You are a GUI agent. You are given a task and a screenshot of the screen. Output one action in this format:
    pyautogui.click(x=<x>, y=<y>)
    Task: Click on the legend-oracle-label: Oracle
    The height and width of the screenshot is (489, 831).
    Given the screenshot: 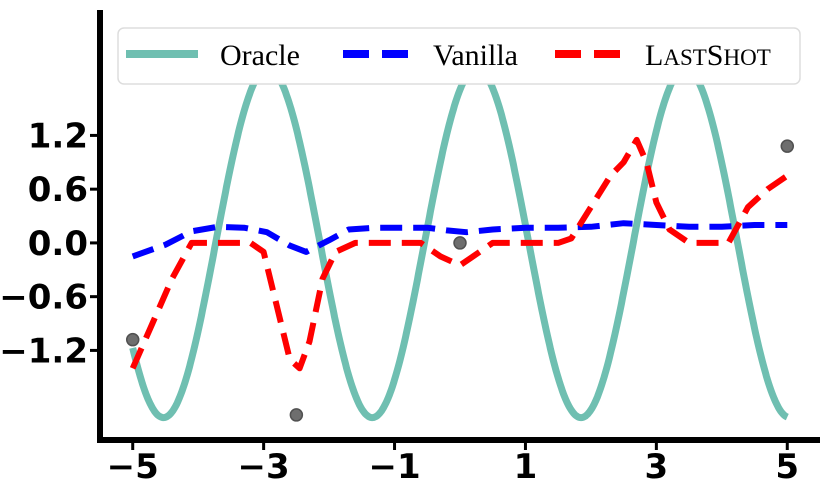 What is the action you would take?
    pyautogui.click(x=260, y=55)
    